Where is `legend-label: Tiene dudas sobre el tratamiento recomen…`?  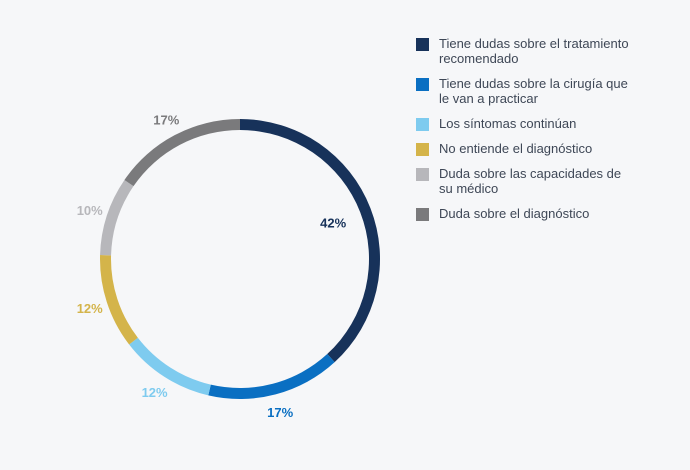 legend-label: Tiene dudas sobre el tratamiento recomen… is located at coordinates (534, 51).